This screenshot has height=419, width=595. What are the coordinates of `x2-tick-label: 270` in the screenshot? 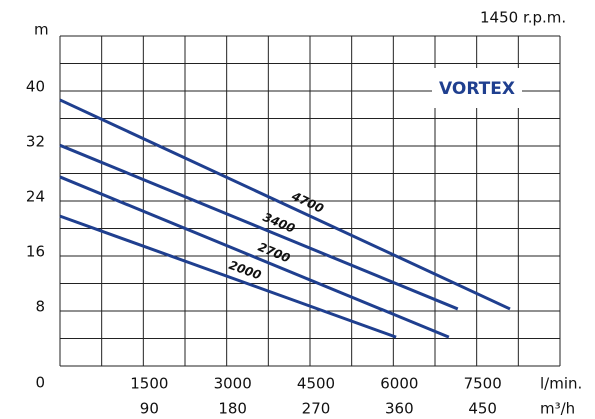 It's located at (316, 409).